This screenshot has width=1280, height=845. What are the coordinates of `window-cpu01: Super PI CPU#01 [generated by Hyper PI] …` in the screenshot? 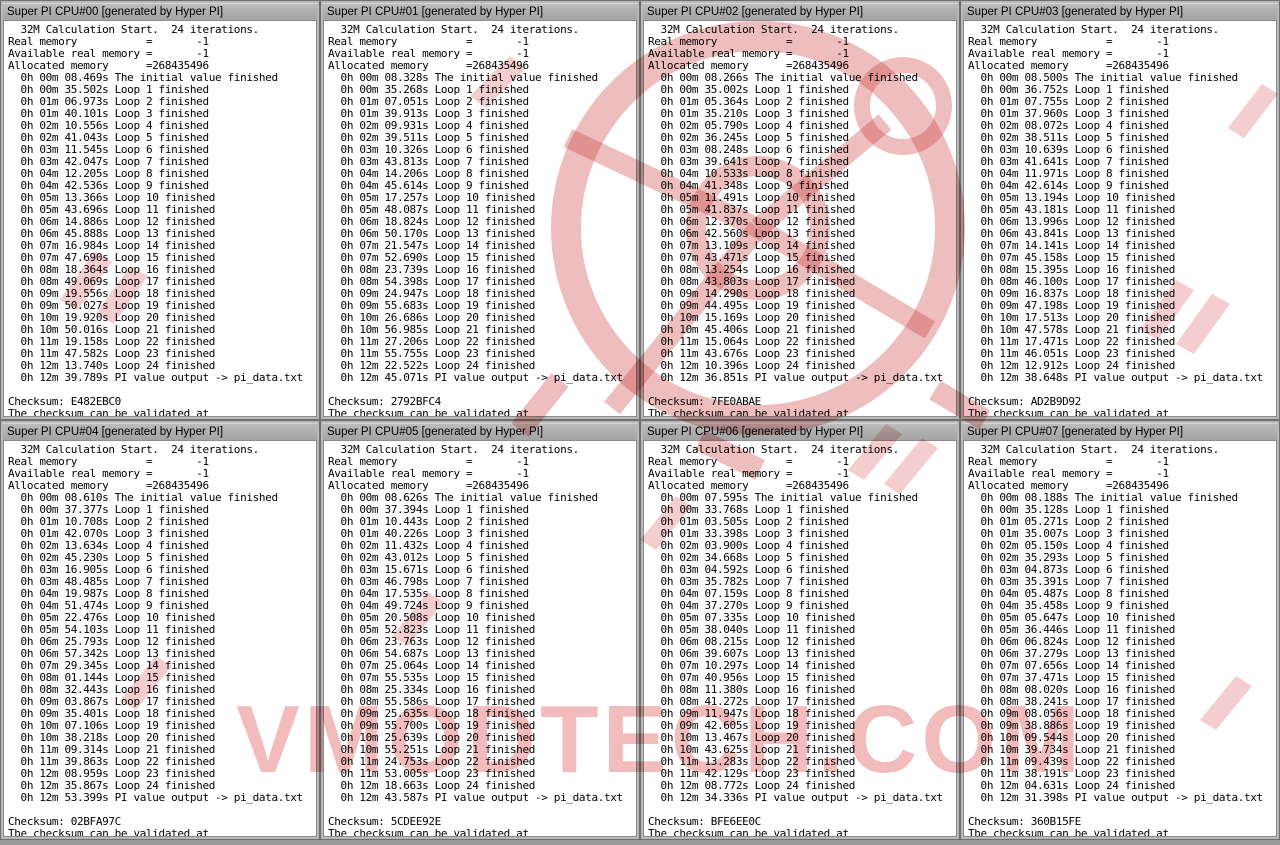 It's located at (480, 210).